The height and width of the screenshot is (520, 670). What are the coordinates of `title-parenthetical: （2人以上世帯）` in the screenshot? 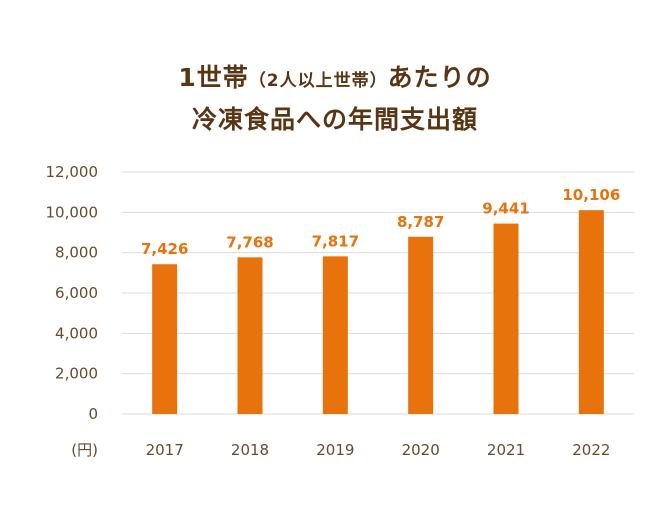 It's located at (318, 81).